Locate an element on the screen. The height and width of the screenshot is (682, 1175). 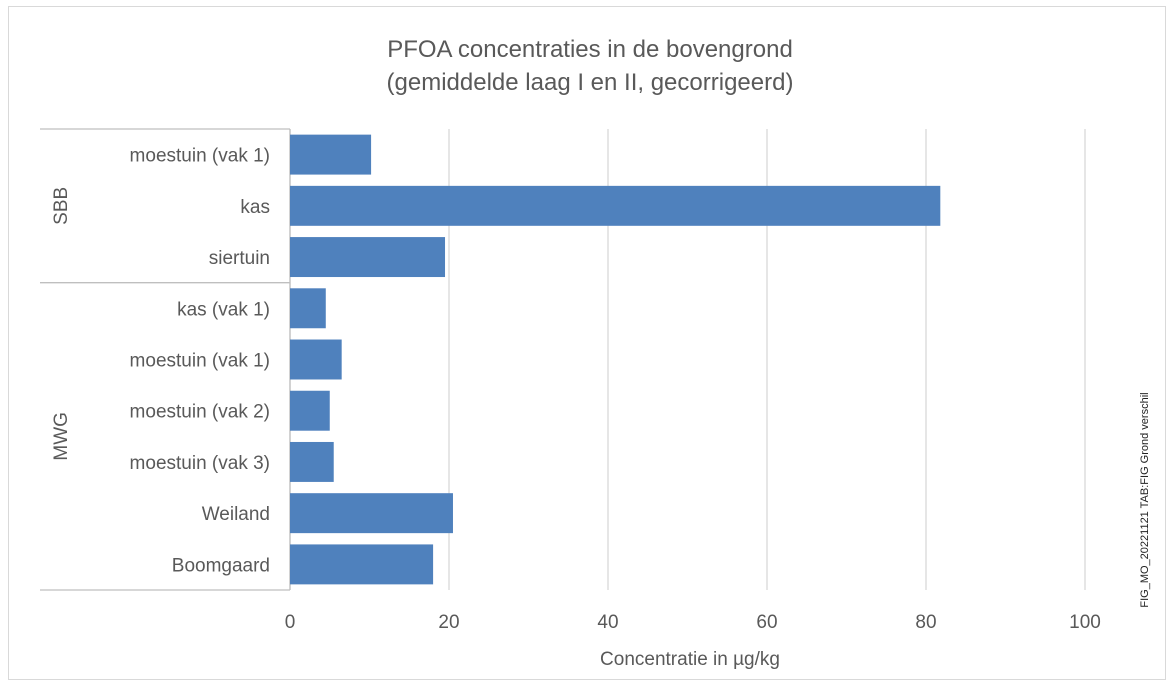
x-tick-label: 100 is located at coordinates (1085, 622).